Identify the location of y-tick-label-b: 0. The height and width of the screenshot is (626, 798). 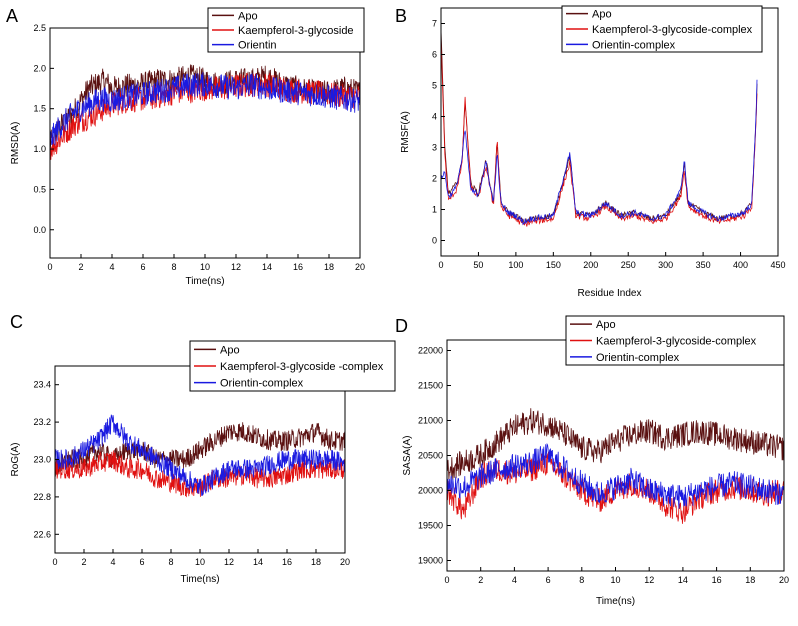
(434, 241).